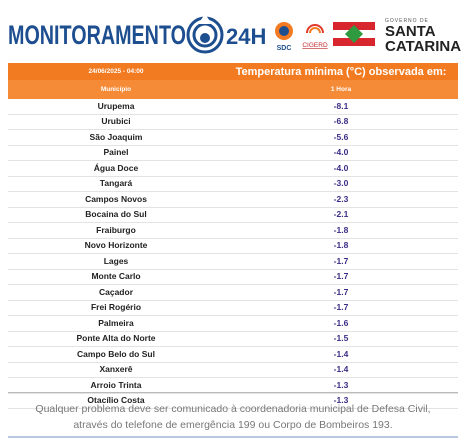 The height and width of the screenshot is (443, 467). I want to click on municipality: Arroio Trinta, so click(116, 385).